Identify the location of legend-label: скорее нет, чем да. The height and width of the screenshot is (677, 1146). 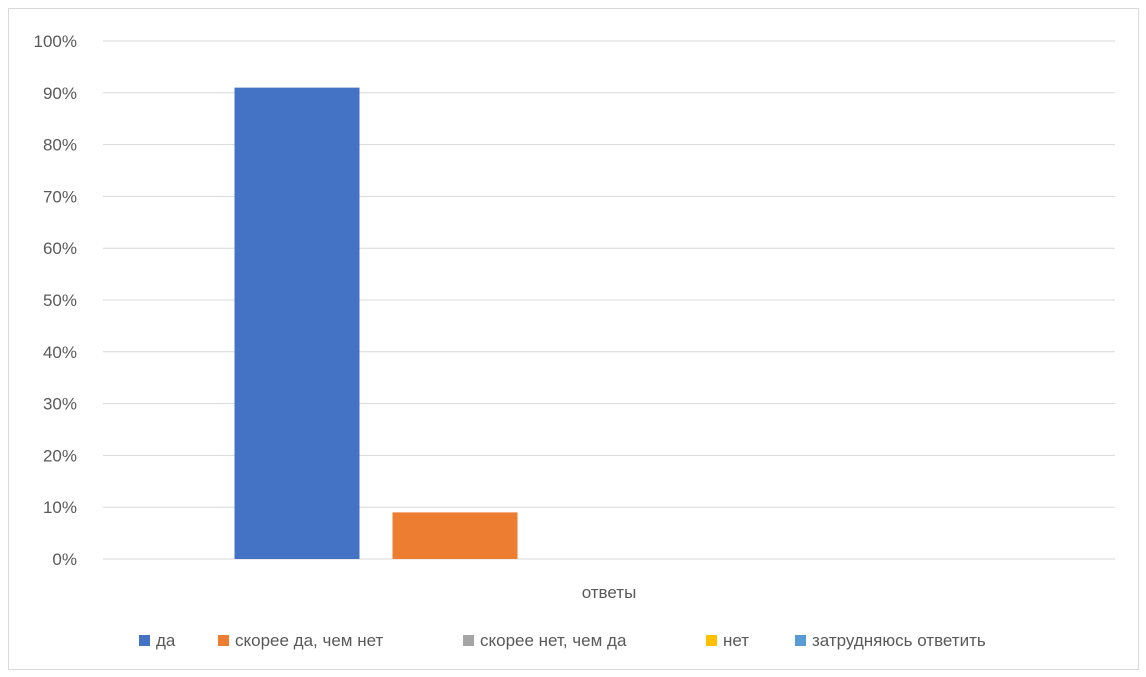
(553, 640).